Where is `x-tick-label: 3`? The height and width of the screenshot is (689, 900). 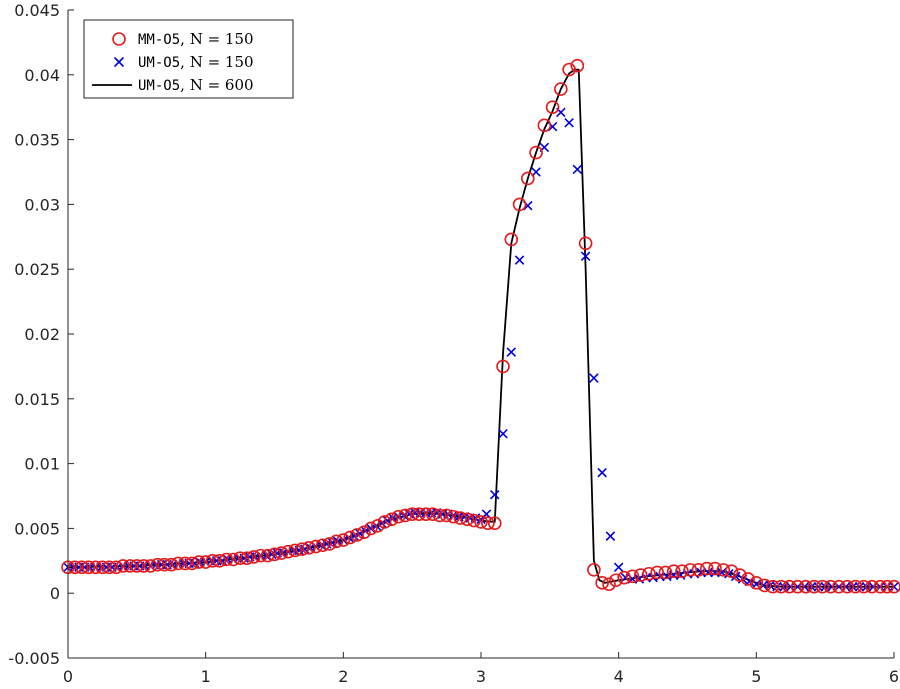
x-tick-label: 3 is located at coordinates (481, 676).